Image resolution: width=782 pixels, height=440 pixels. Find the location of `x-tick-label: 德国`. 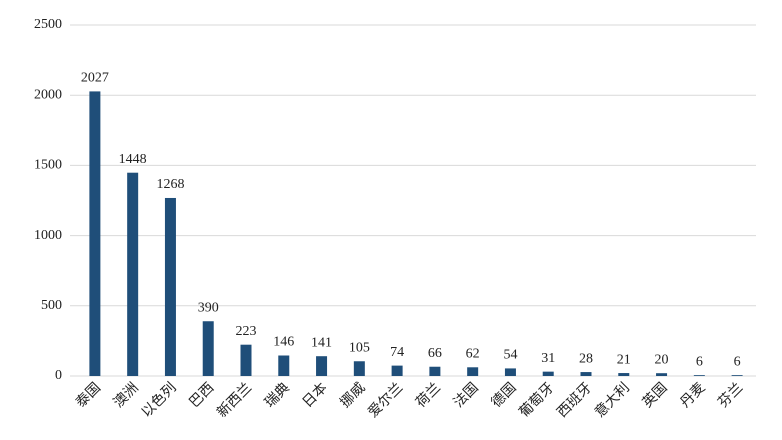

x-tick-label: 德国 is located at coordinates (503, 395).